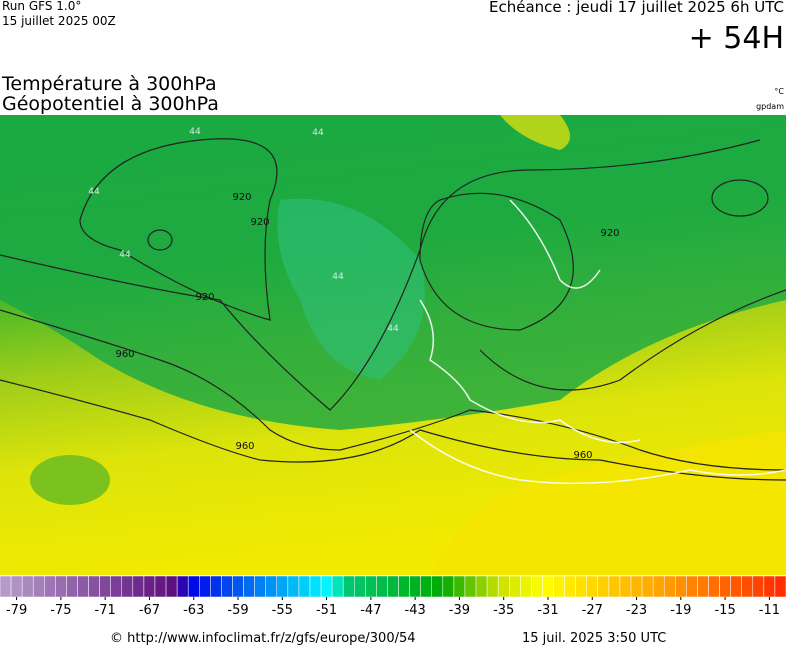 The image size is (786, 648). What do you see at coordinates (636, 8) in the screenshot?
I see `valid-time: Echéance : jeudi 17 juillet 2025 6h UTC` at bounding box center [636, 8].